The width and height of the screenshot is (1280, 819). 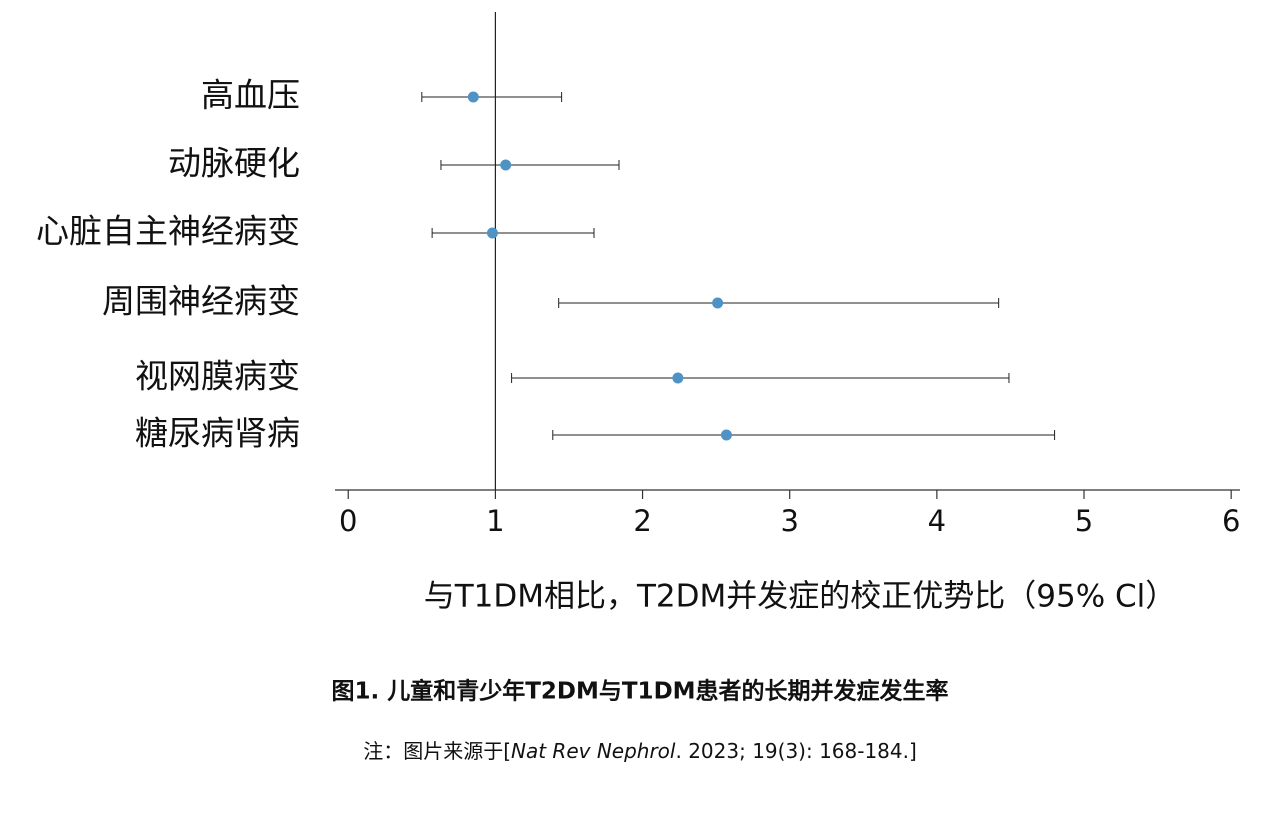 What do you see at coordinates (642, 521) in the screenshot?
I see `x-tick-label: 2` at bounding box center [642, 521].